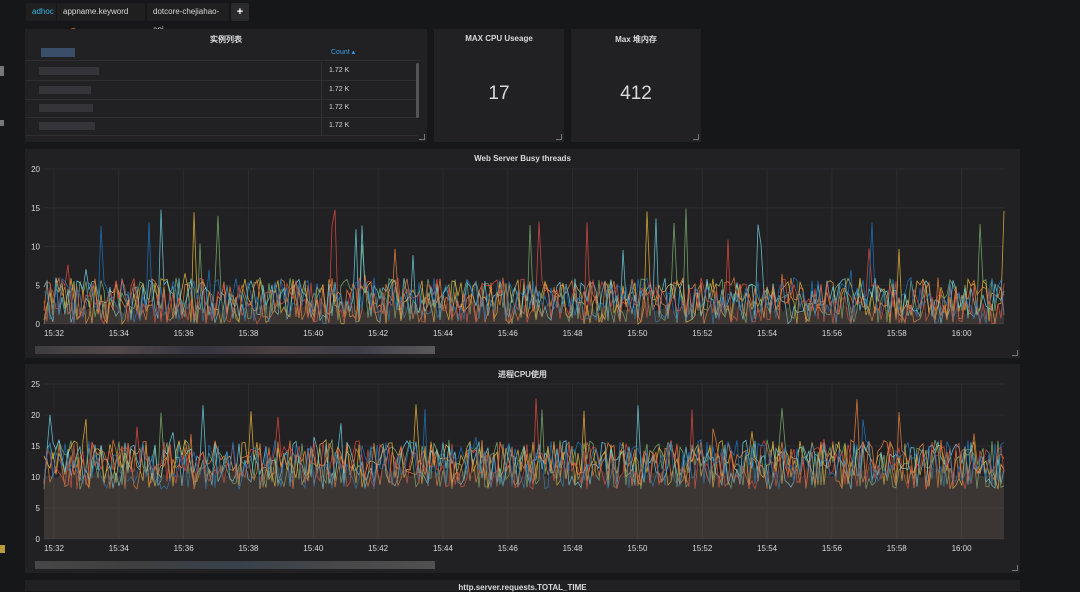 The image size is (1080, 592). What do you see at coordinates (499, 93) in the screenshot?
I see `stat-value: 17` at bounding box center [499, 93].